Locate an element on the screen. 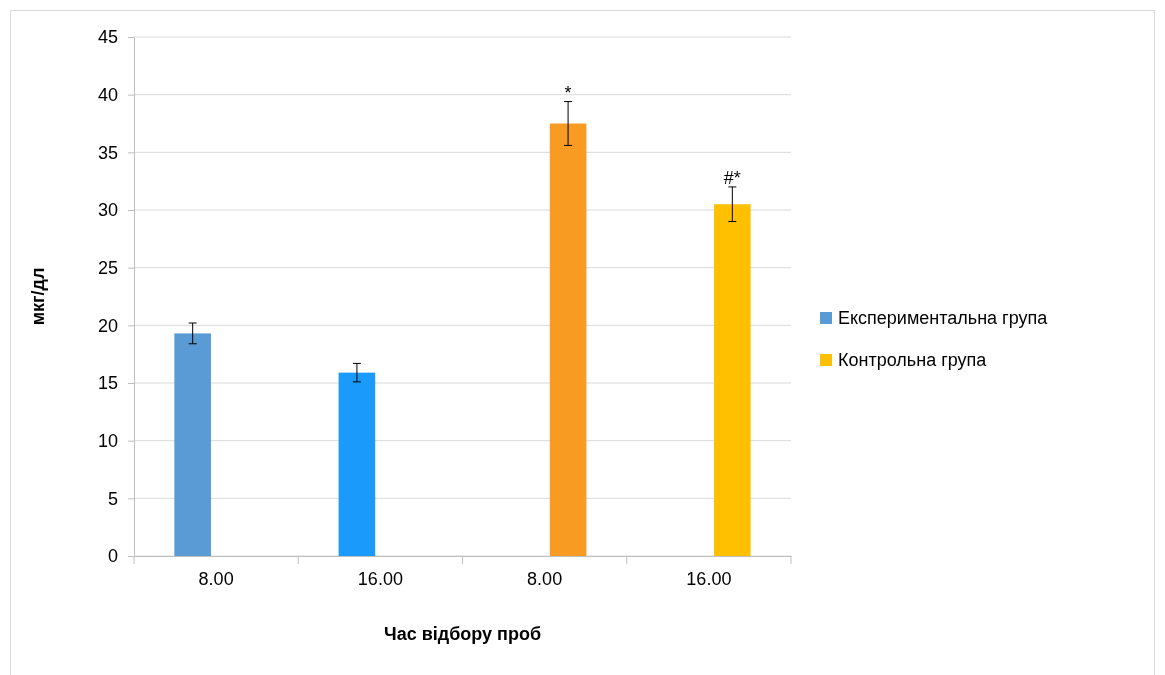  y-tick-label: 15 is located at coordinates (107, 383).